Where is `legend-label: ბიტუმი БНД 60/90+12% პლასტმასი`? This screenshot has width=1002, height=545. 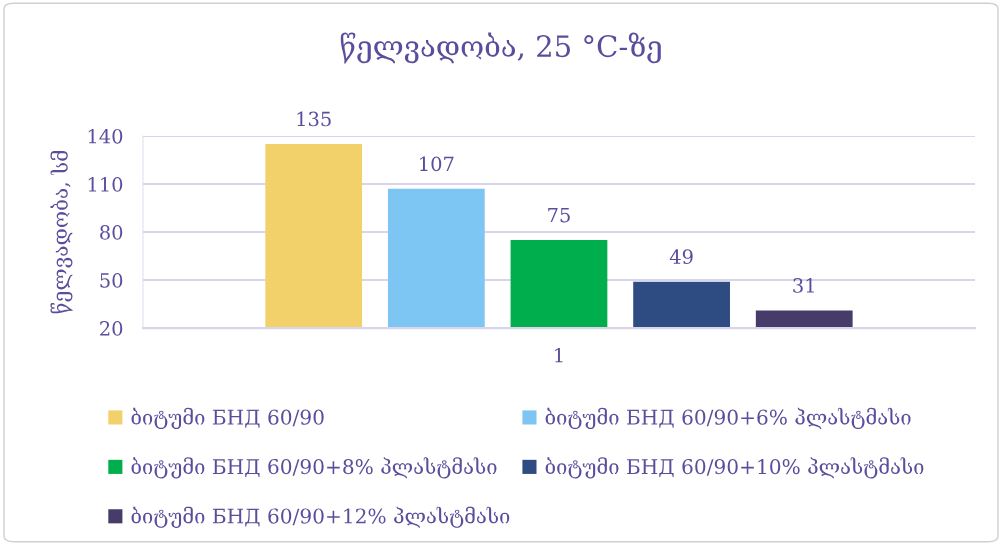 legend-label: ბიტუმი БНД 60/90+12% პლასტმასი is located at coordinates (320, 517).